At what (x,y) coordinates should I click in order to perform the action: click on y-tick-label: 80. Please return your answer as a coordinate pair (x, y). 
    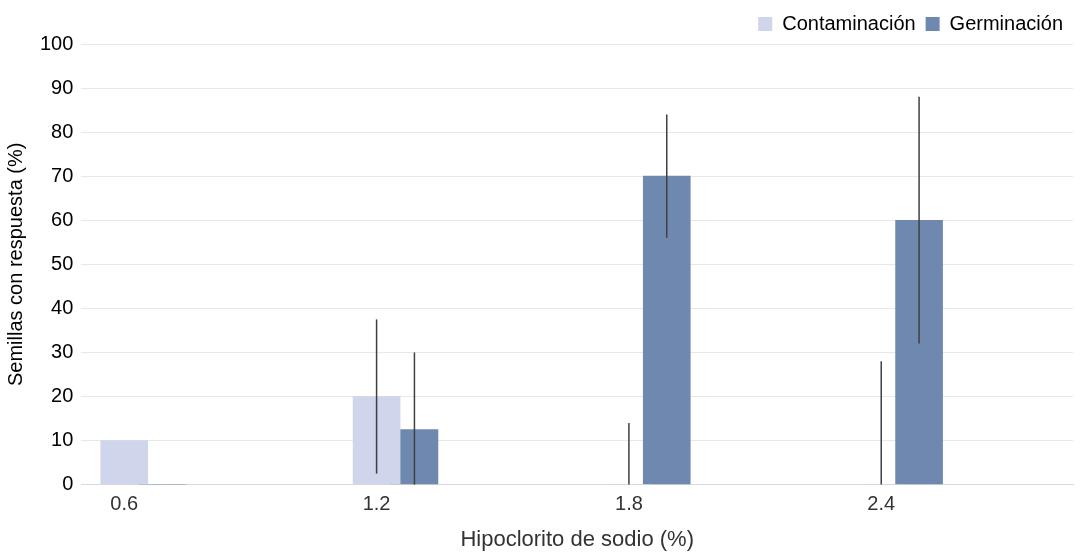
    Looking at the image, I should click on (62, 130).